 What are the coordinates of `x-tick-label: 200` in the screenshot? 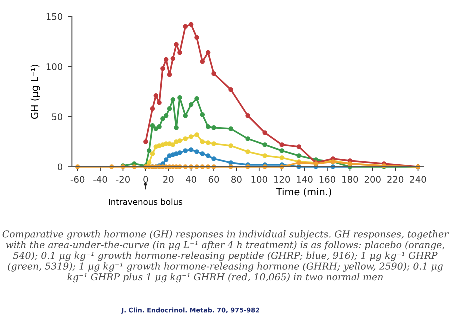 It's located at (372, 180).